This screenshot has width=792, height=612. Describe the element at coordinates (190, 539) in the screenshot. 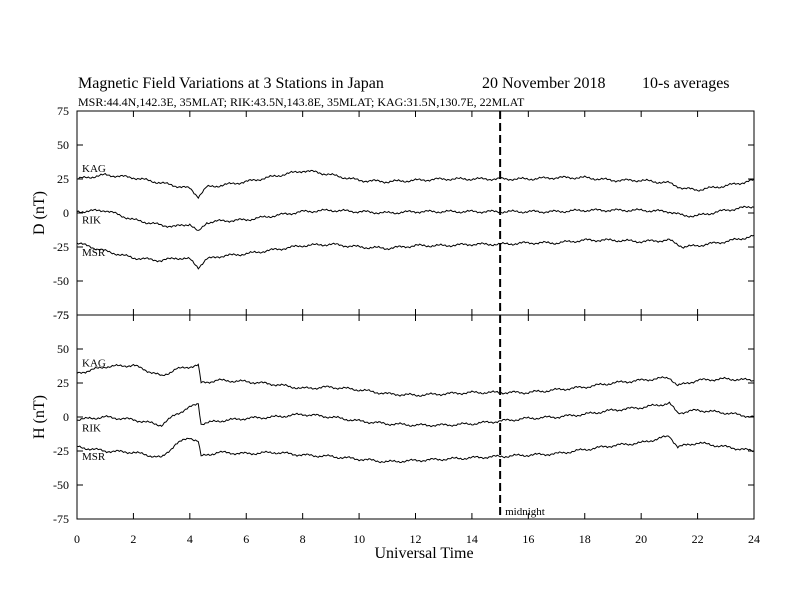

I see `x-tick-label: 4` at that location.